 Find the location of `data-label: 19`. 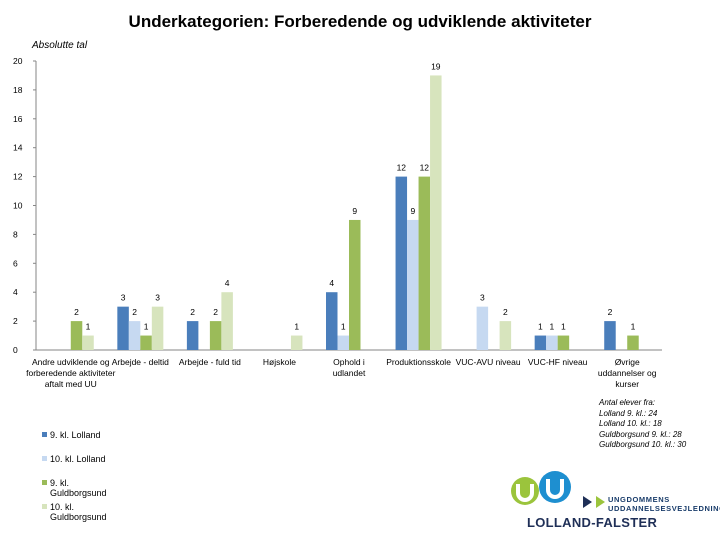

data-label: 19 is located at coordinates (436, 66).